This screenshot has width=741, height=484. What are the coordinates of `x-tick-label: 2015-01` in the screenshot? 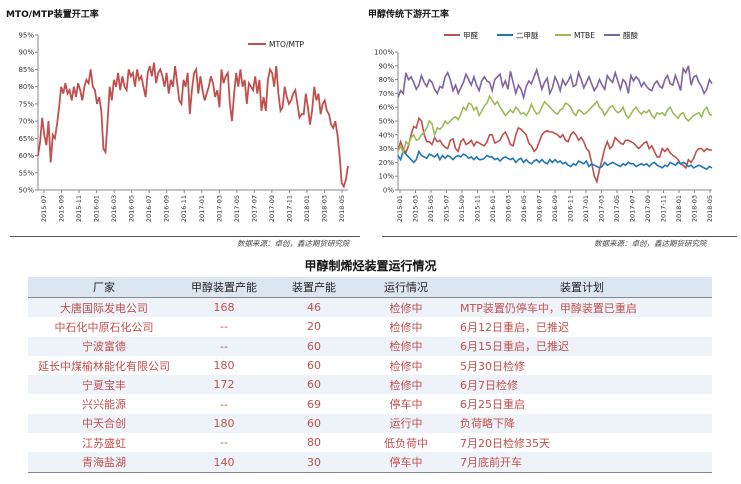 It's located at (400, 208).